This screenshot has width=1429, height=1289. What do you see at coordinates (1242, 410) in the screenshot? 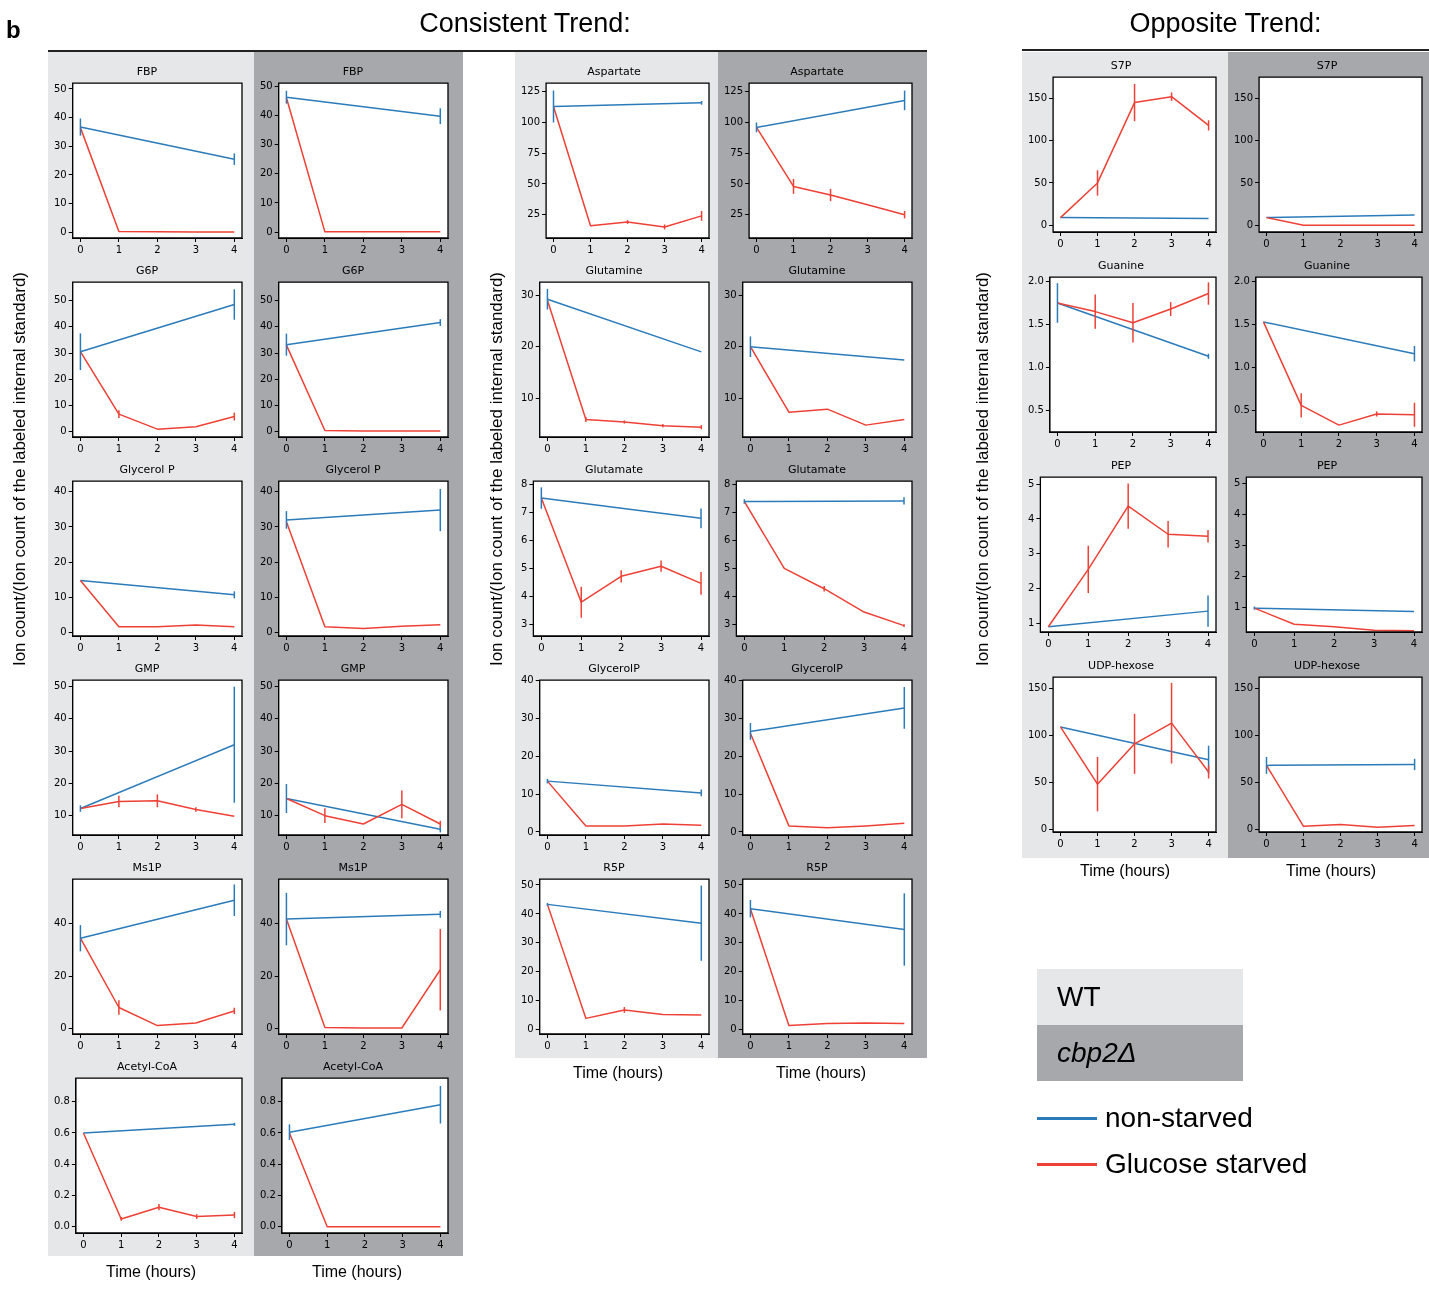
I see `y-tick-label: 0.5` at bounding box center [1242, 410].